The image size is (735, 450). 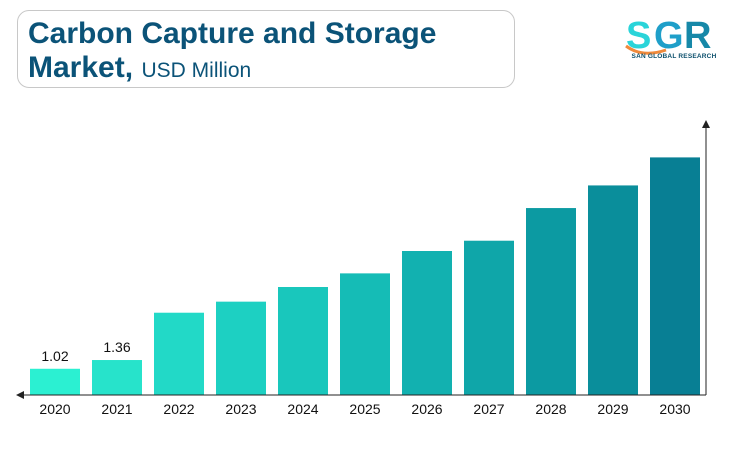 I want to click on bar-2026, so click(x=427, y=323).